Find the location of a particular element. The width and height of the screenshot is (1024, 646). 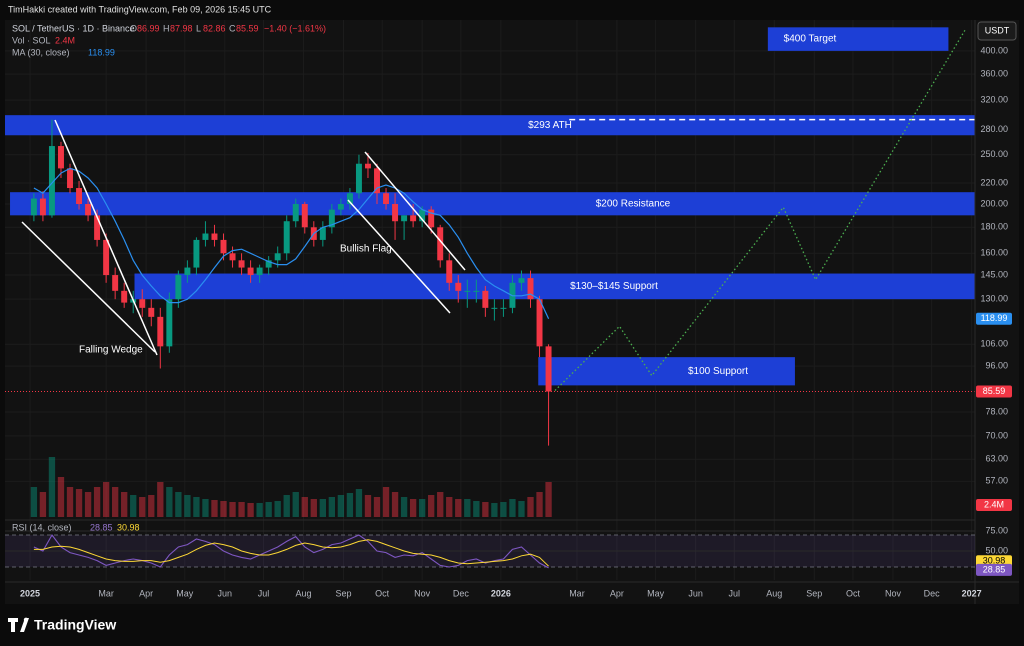

ohlc-value: 86.99 is located at coordinates (148, 28).